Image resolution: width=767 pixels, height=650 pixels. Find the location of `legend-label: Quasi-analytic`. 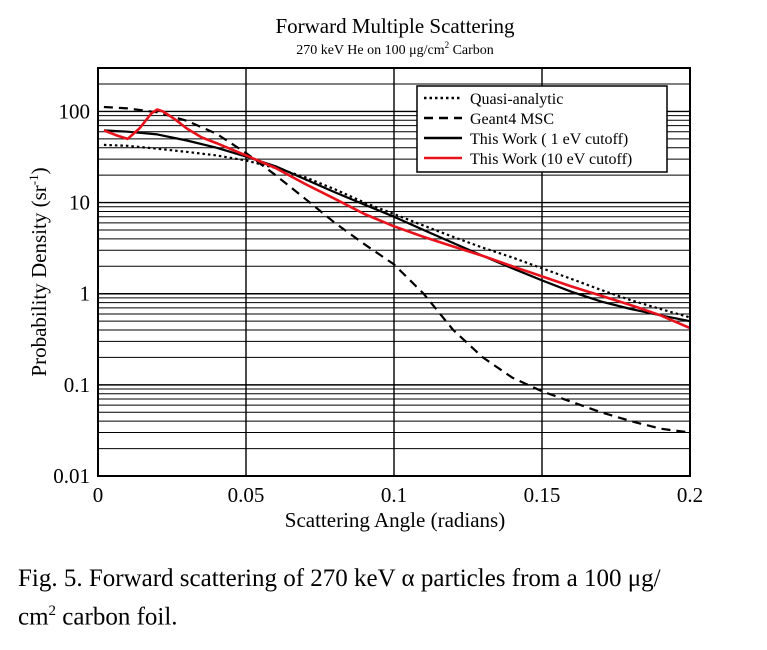

legend-label: Quasi-analytic is located at coordinates (516, 99).